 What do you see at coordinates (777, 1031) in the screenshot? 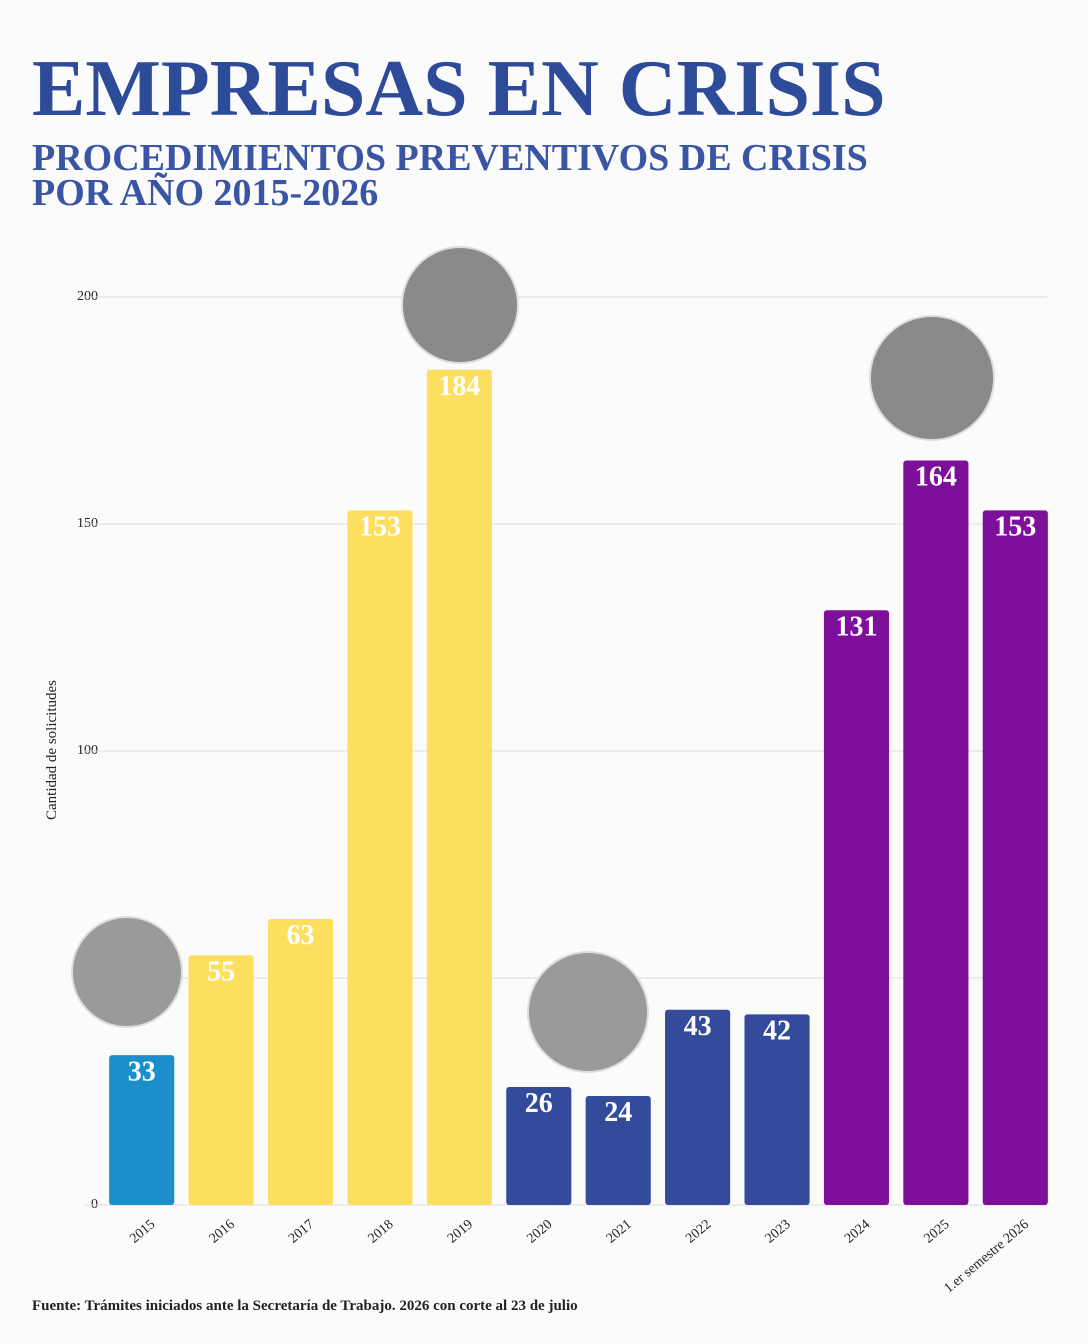
I see `data-label: 42` at bounding box center [777, 1031].